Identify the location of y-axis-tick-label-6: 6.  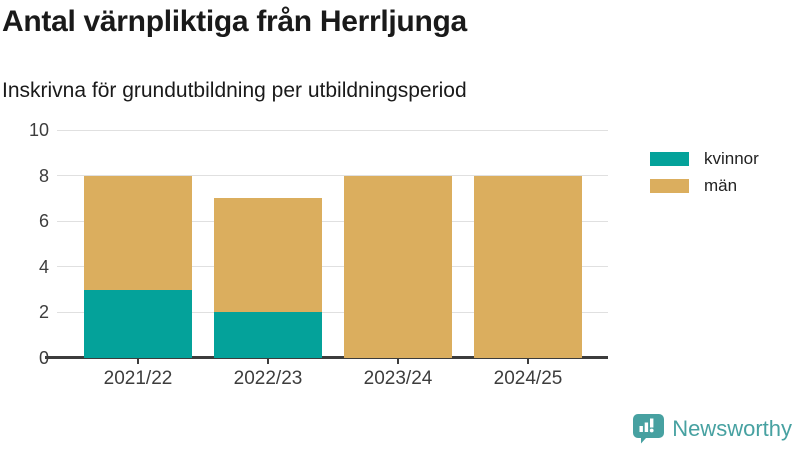
(43, 221).